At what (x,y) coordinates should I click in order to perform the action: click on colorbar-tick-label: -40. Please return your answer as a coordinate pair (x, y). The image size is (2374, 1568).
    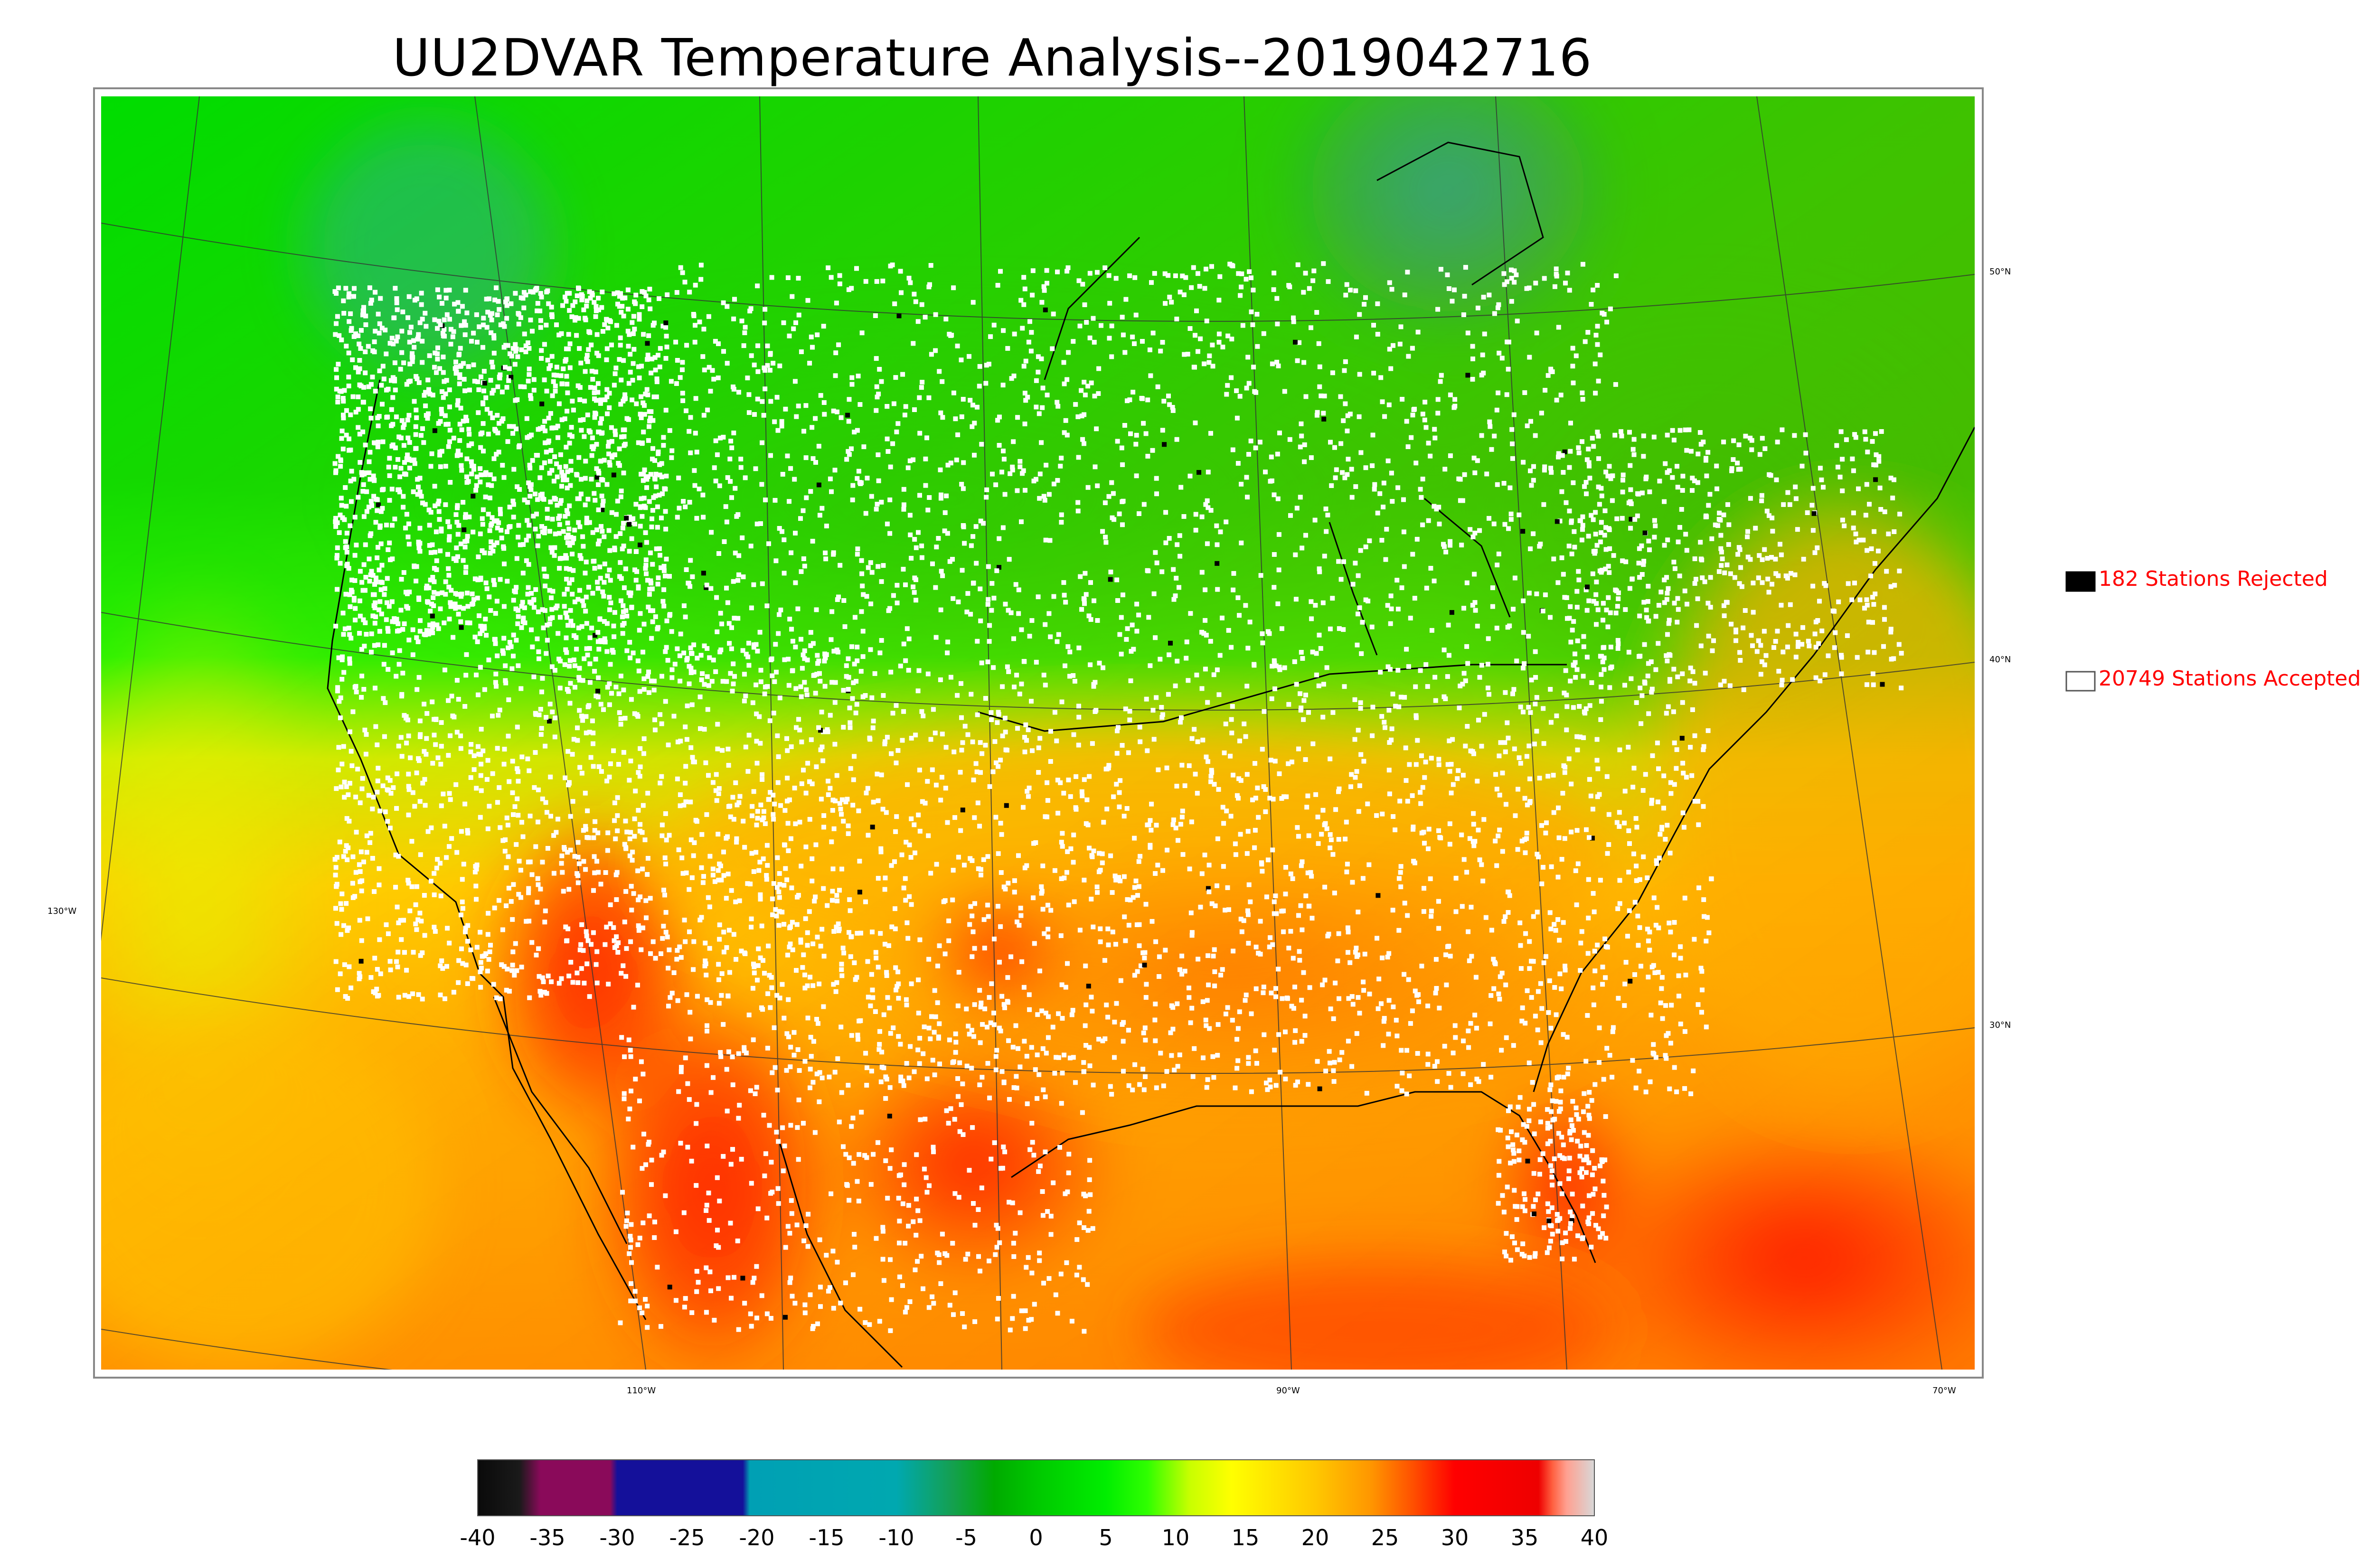
    Looking at the image, I should click on (477, 1538).